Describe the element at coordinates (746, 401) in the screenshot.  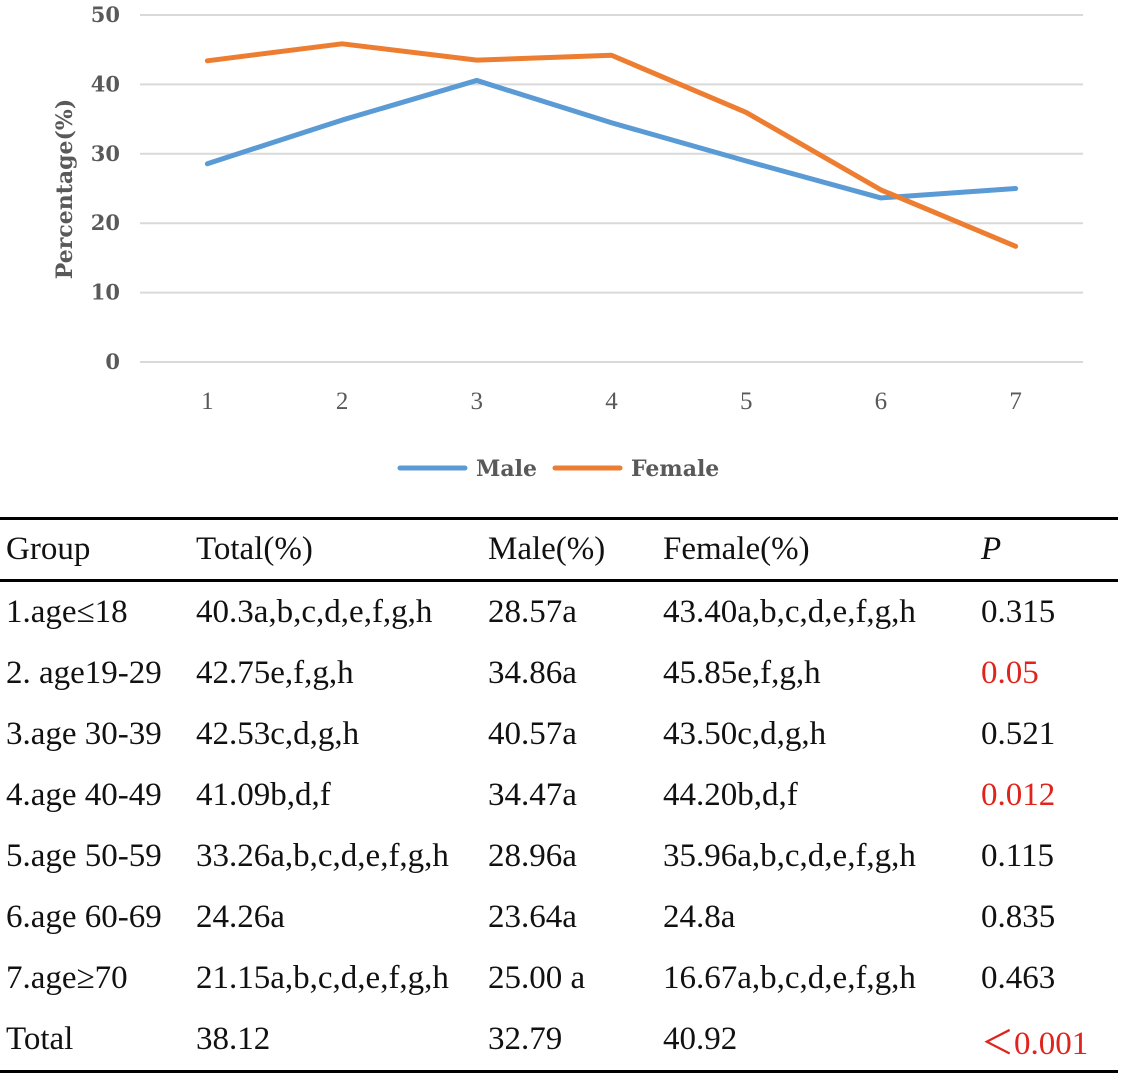
I see `x-tick-label: 5` at that location.